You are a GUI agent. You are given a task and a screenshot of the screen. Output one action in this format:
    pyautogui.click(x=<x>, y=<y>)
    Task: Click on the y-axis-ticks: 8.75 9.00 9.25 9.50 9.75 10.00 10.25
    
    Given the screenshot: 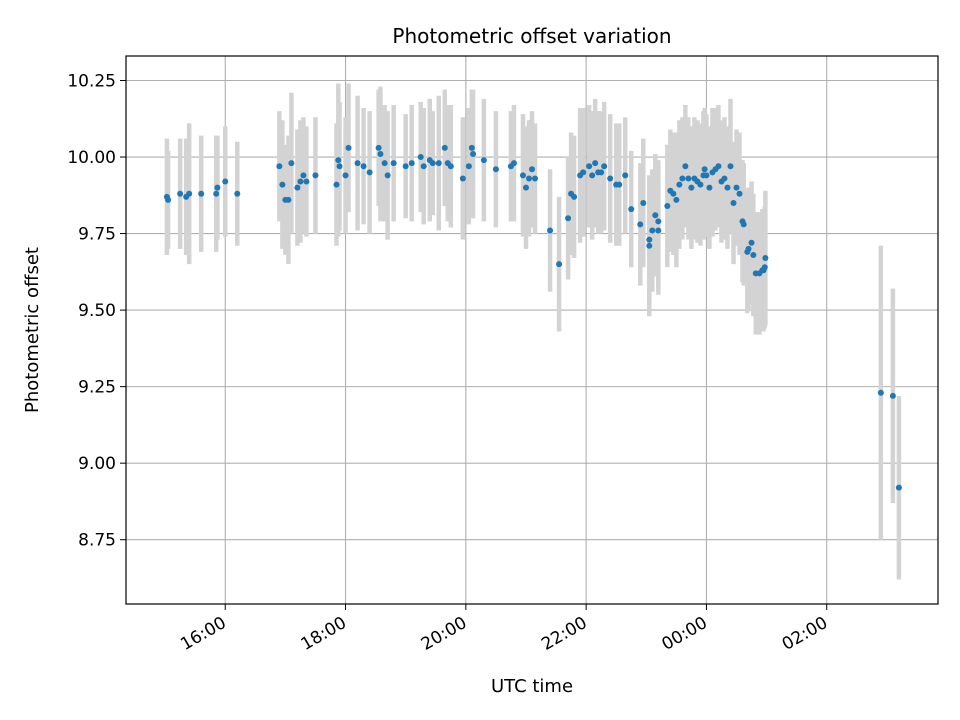 What is the action you would take?
    pyautogui.click(x=96, y=311)
    